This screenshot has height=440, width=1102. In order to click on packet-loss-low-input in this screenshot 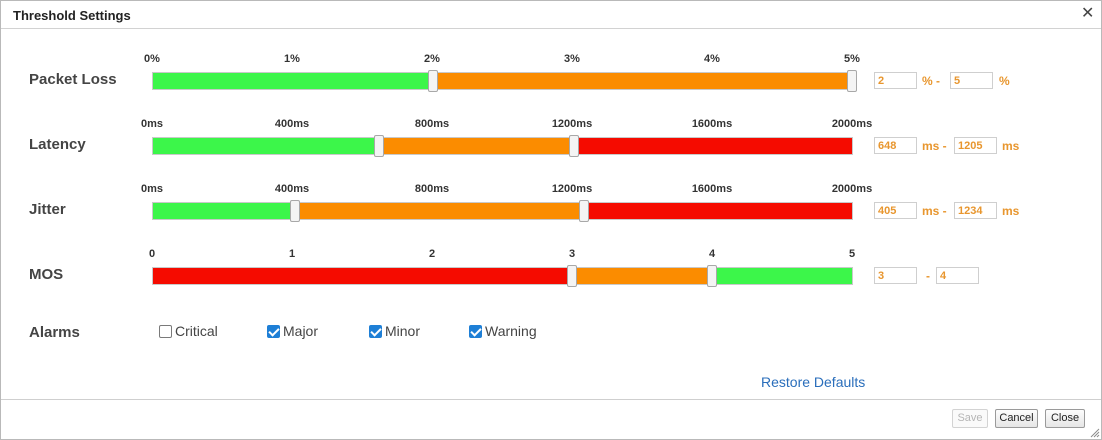, I will do `click(895, 80)`.